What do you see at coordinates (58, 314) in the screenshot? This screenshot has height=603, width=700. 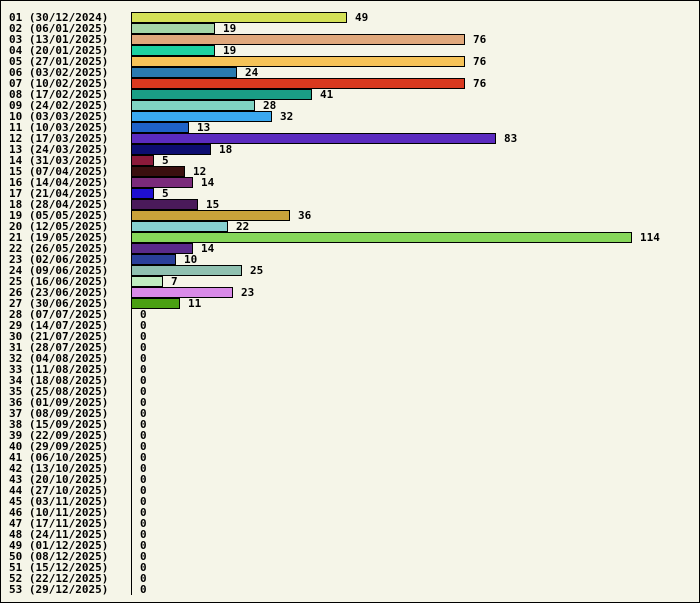 I see `category-label: 28 (07/07/2025)` at bounding box center [58, 314].